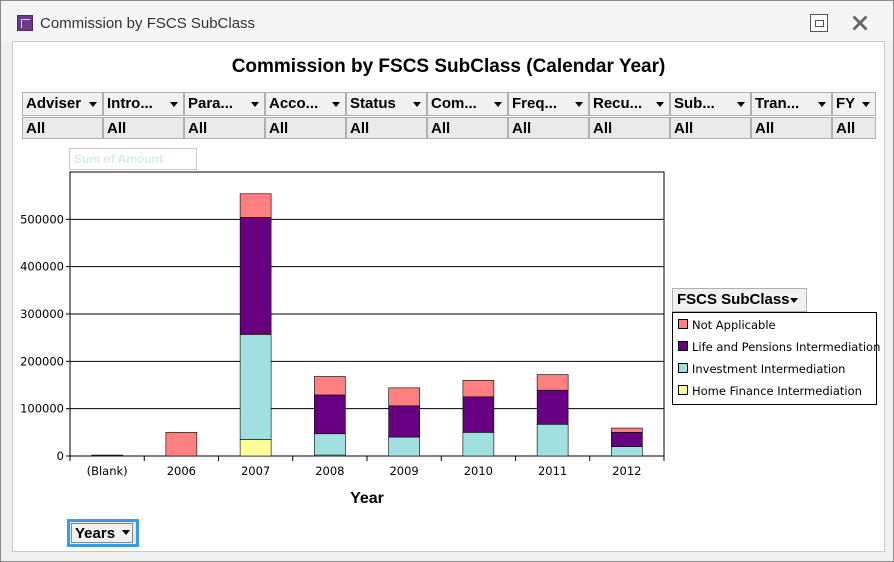  What do you see at coordinates (255, 471) in the screenshot?
I see `x-tick-label: 2007` at bounding box center [255, 471].